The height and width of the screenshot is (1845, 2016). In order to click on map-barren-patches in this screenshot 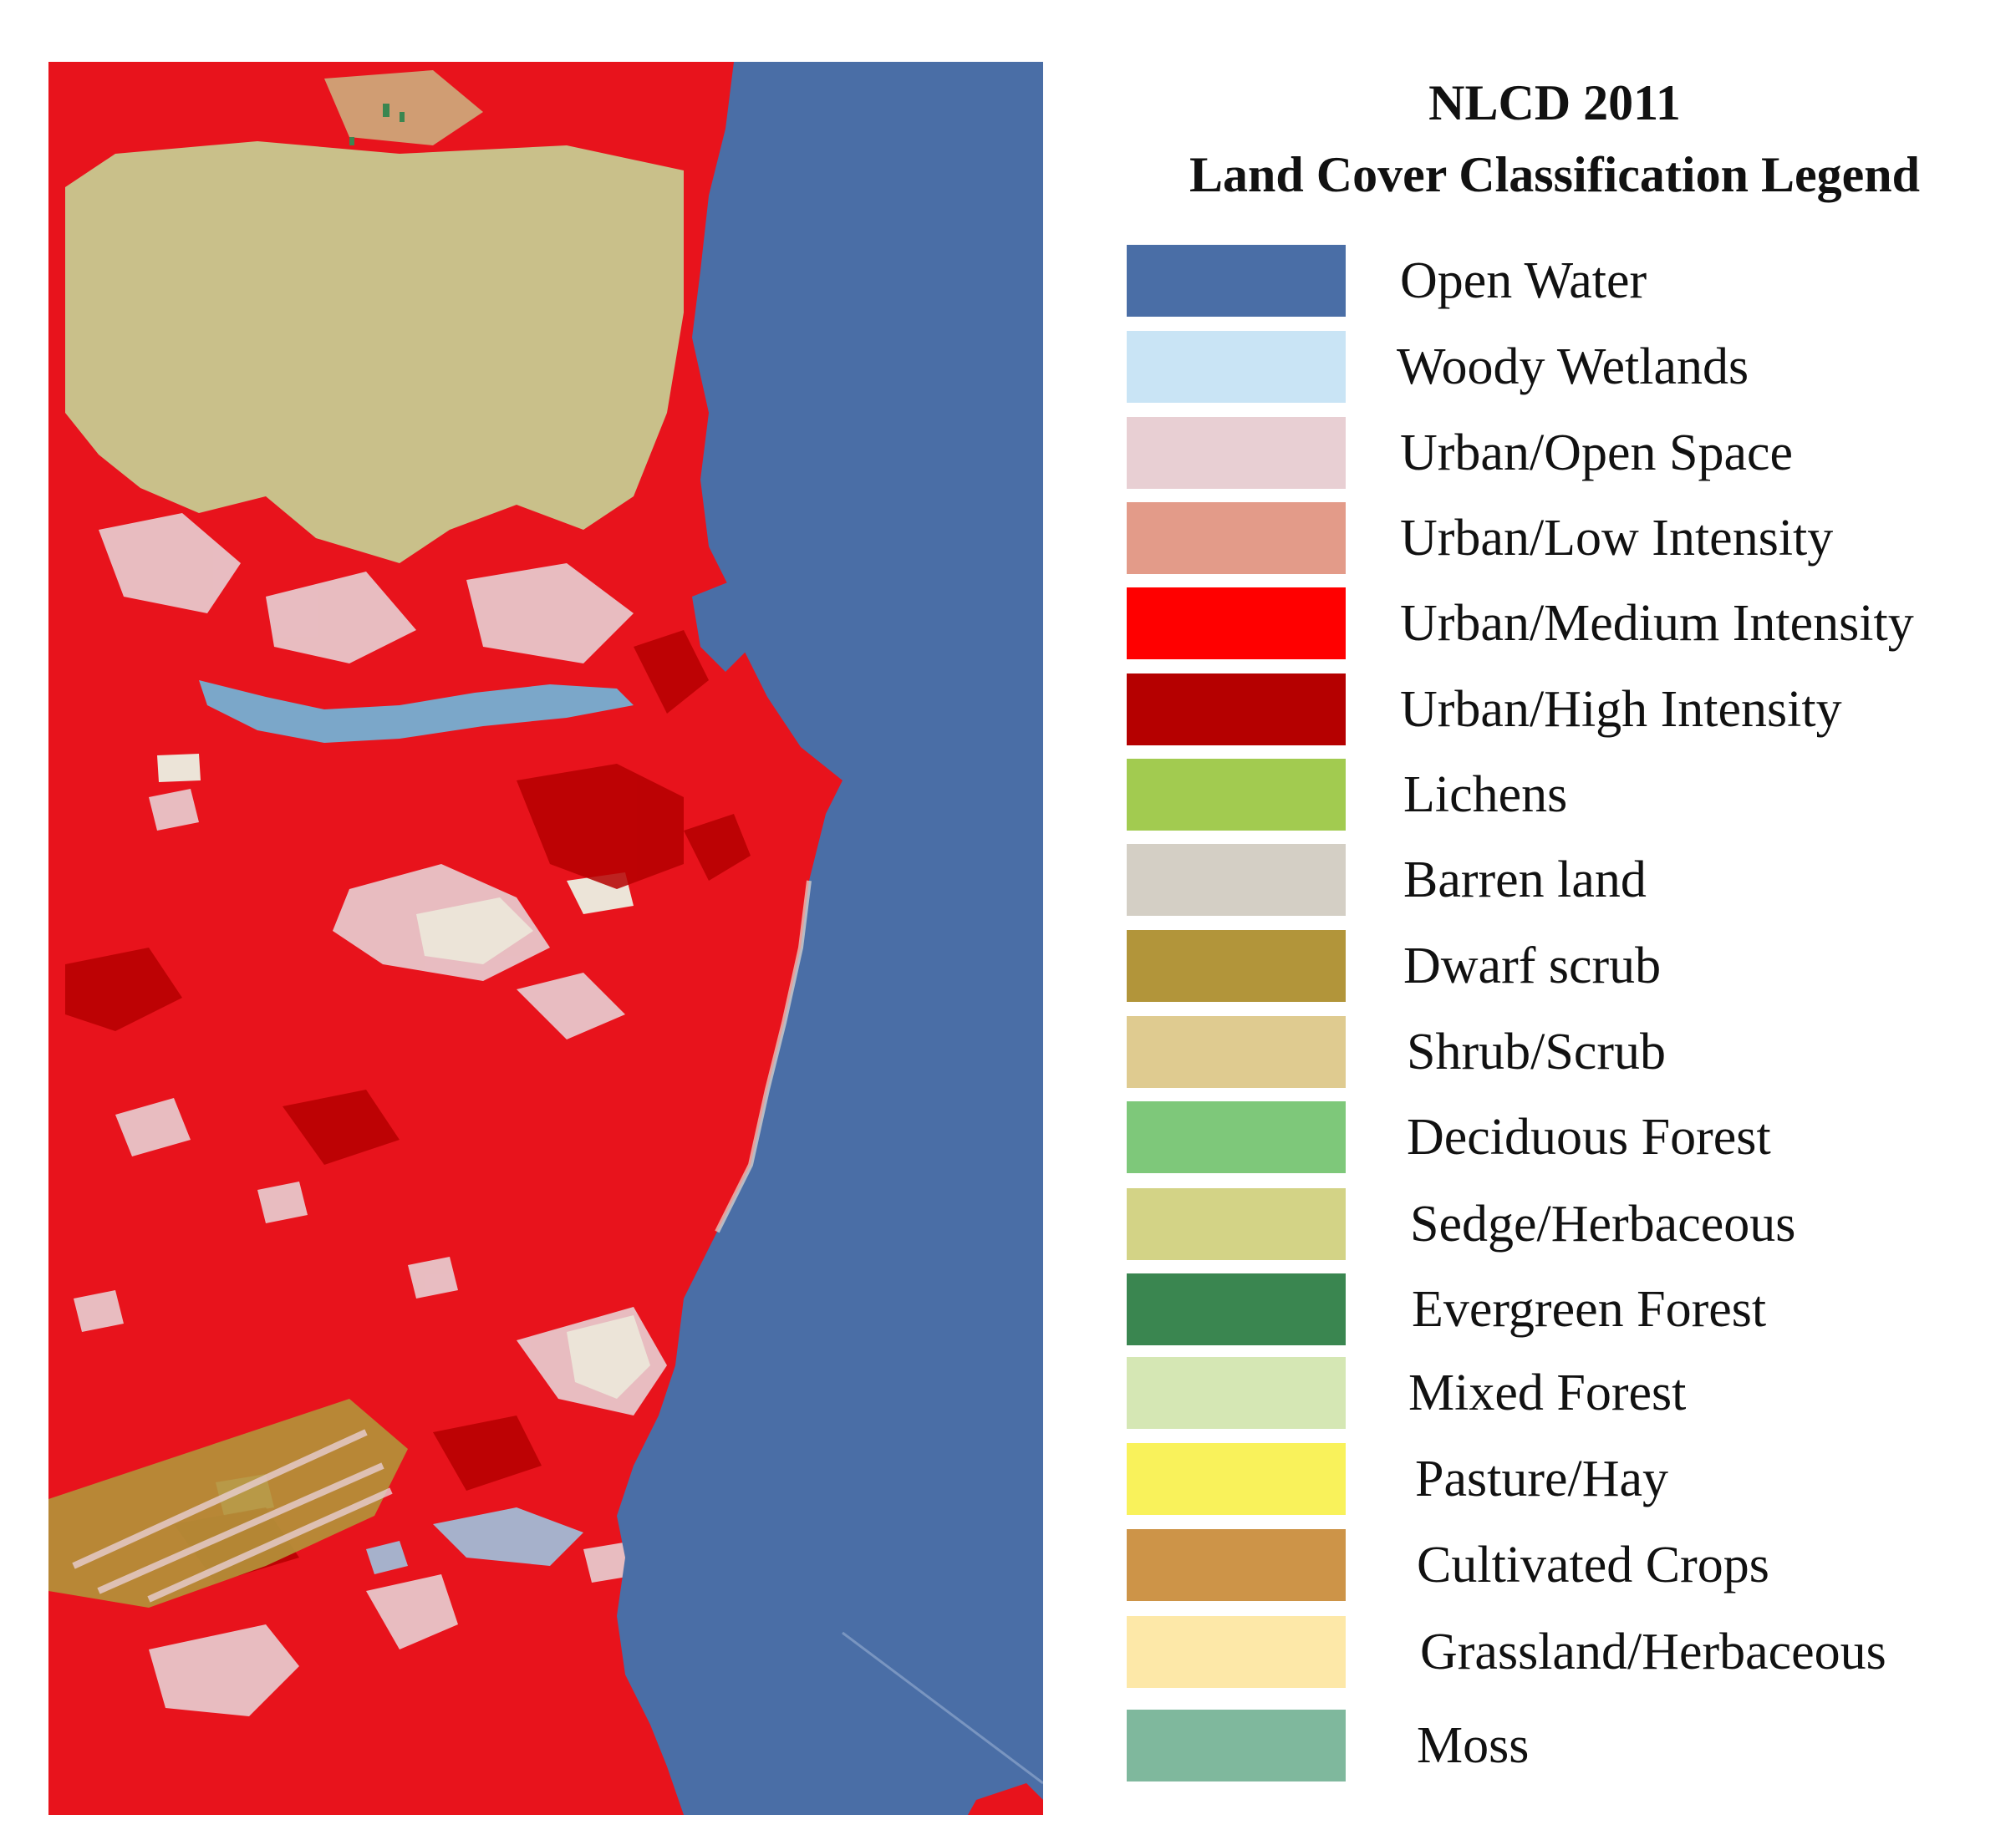, I will do `click(403, 1076)`.